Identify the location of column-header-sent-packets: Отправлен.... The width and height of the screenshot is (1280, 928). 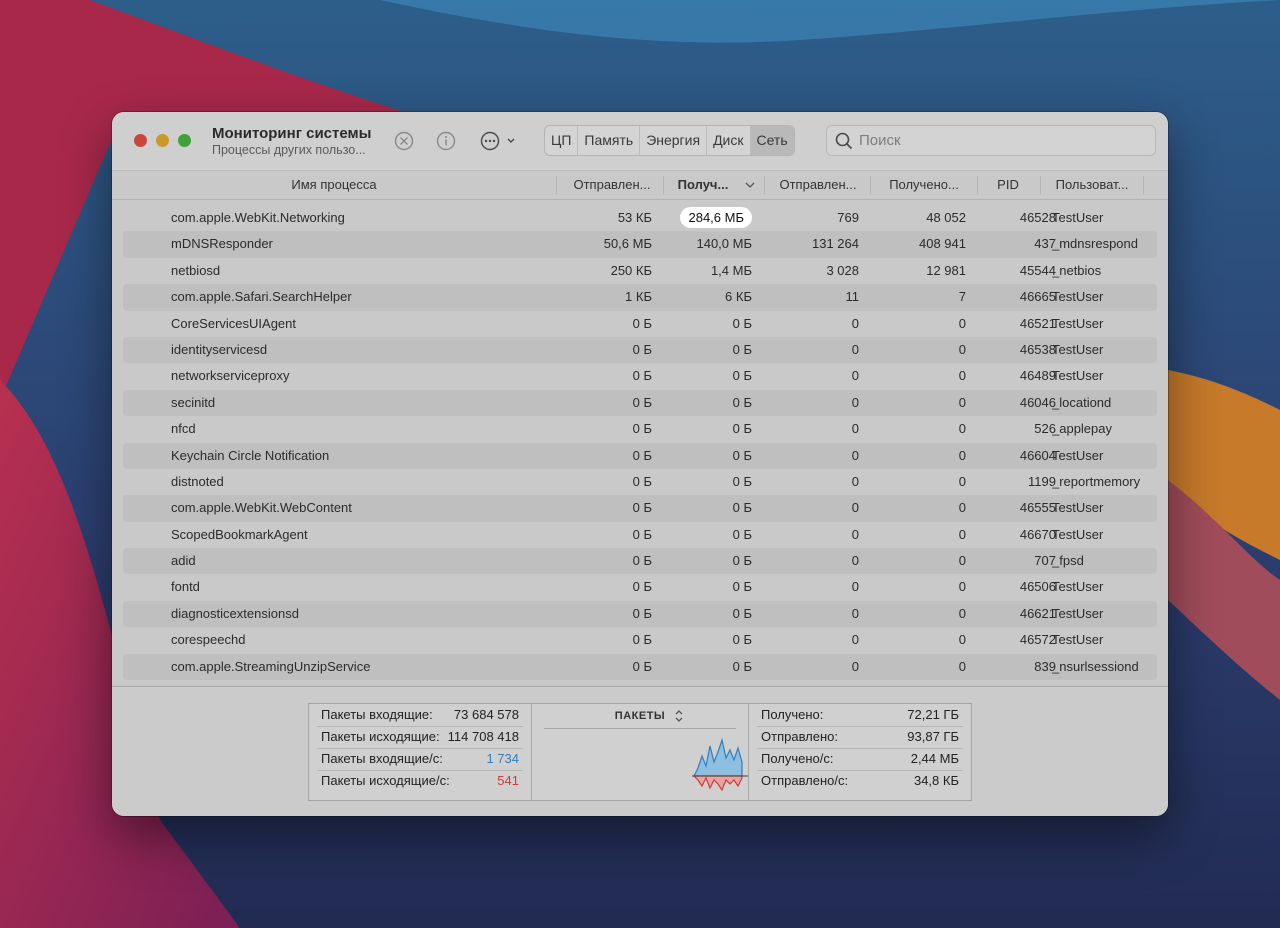
(818, 184).